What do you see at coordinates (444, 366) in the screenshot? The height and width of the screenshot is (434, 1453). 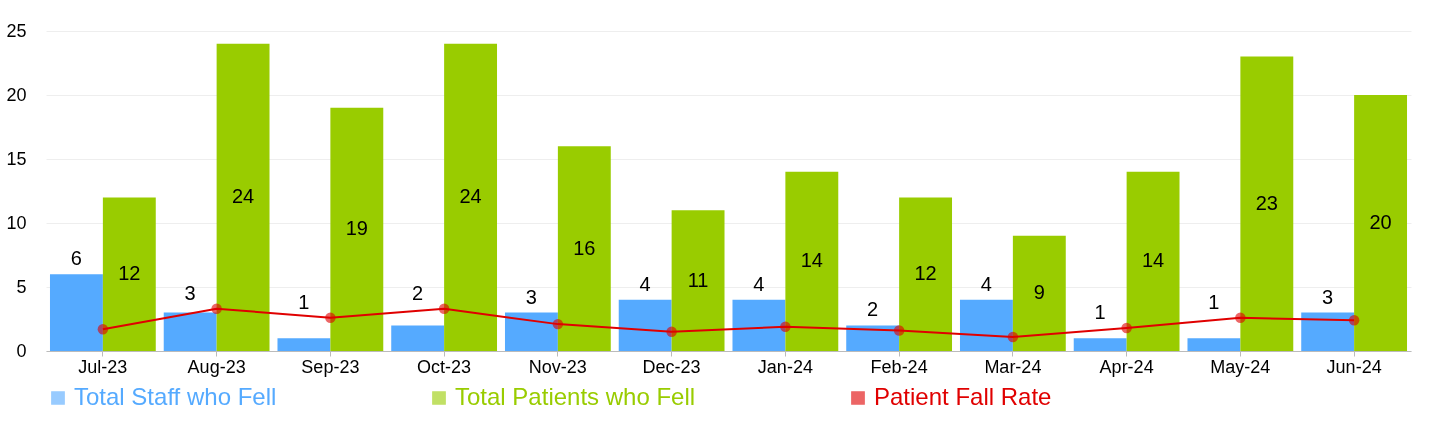 I see `x-tick-label: Oct-23` at bounding box center [444, 366].